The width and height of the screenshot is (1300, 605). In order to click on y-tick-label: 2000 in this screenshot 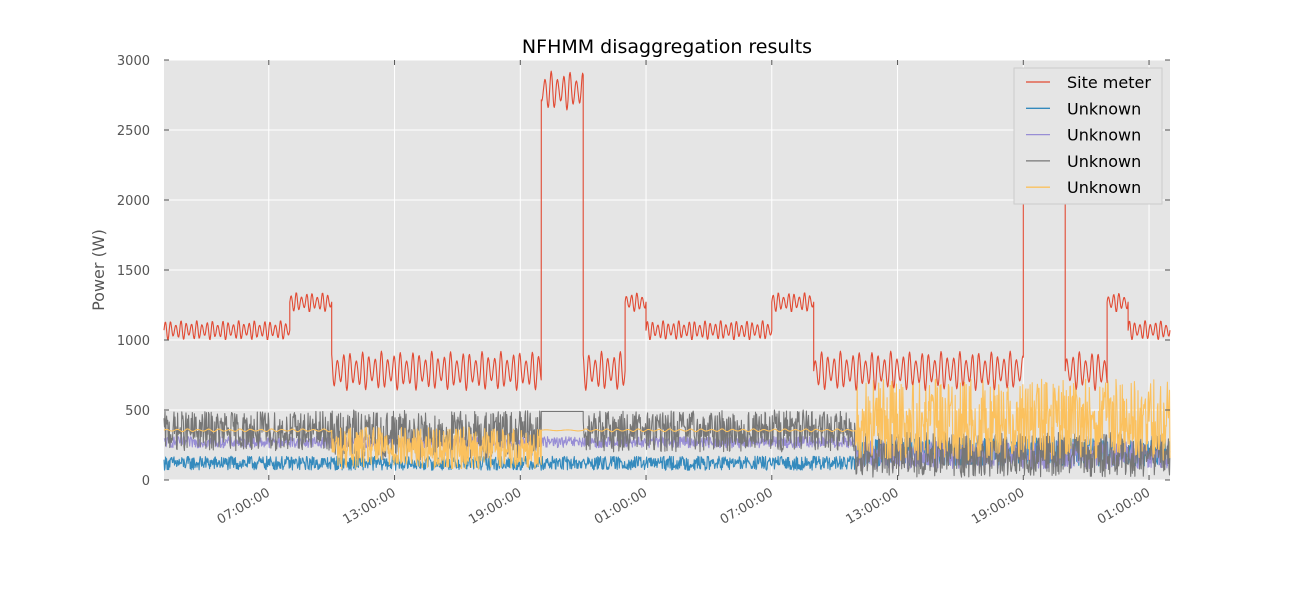, I will do `click(133, 201)`.